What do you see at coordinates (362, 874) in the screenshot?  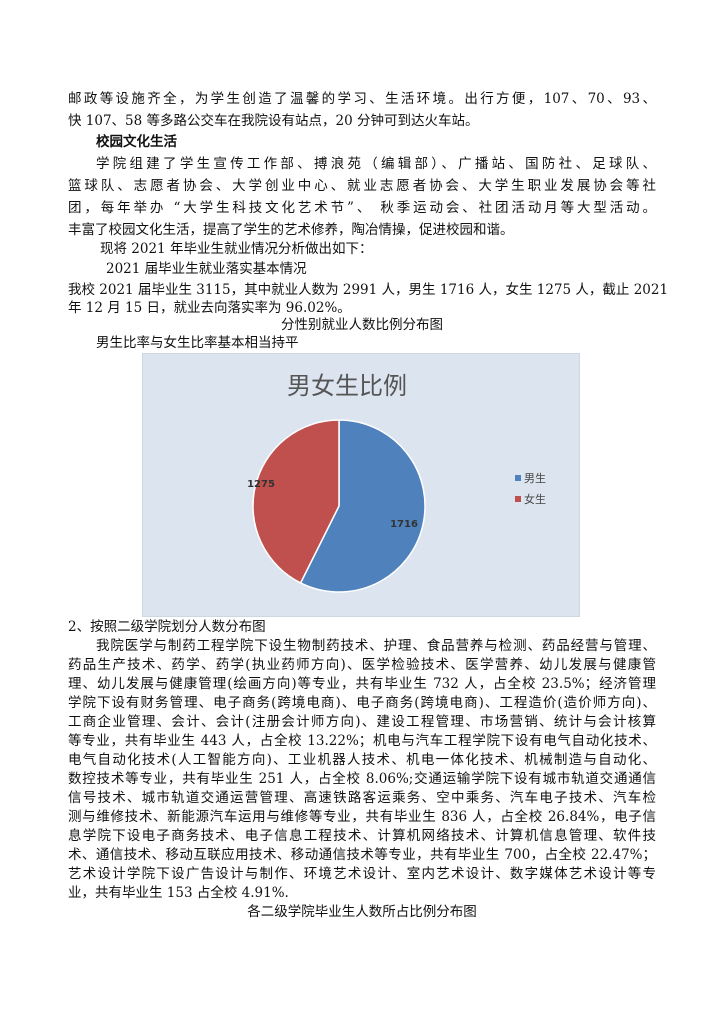 I see `text-line: 艺术设计学院下设广告设计与制作、环境艺术设计、室内艺术设计、数字媒体艺术设计等专` at bounding box center [362, 874].